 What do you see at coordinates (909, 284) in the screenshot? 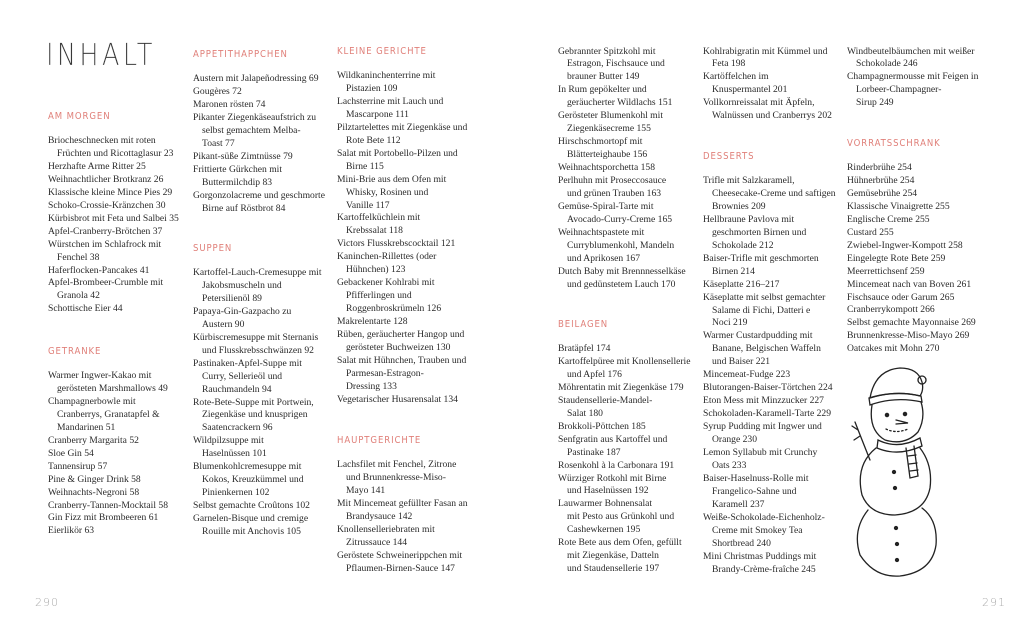
I see `toc-entry: Mincemeat nach van Boven 261` at bounding box center [909, 284].